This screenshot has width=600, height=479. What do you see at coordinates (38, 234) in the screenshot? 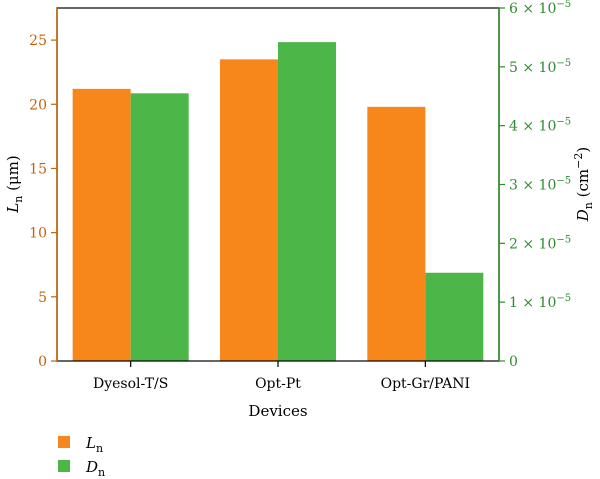
I see `left-tick-label: 10` at bounding box center [38, 234].